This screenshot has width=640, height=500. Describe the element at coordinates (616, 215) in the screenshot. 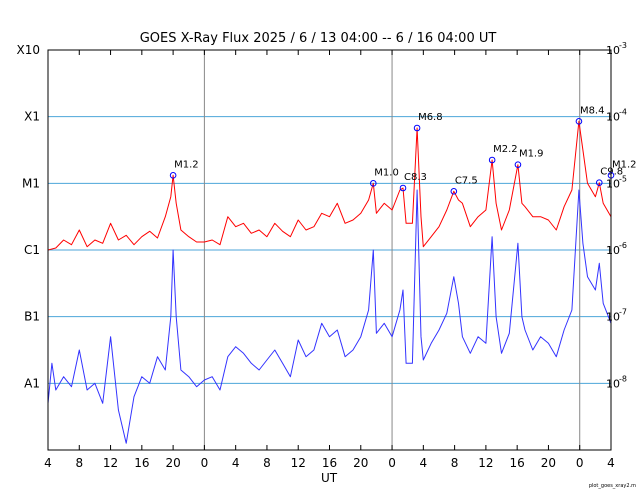

I see `right-flux-labels: 10-310-410-510-610-710-8` at that location.